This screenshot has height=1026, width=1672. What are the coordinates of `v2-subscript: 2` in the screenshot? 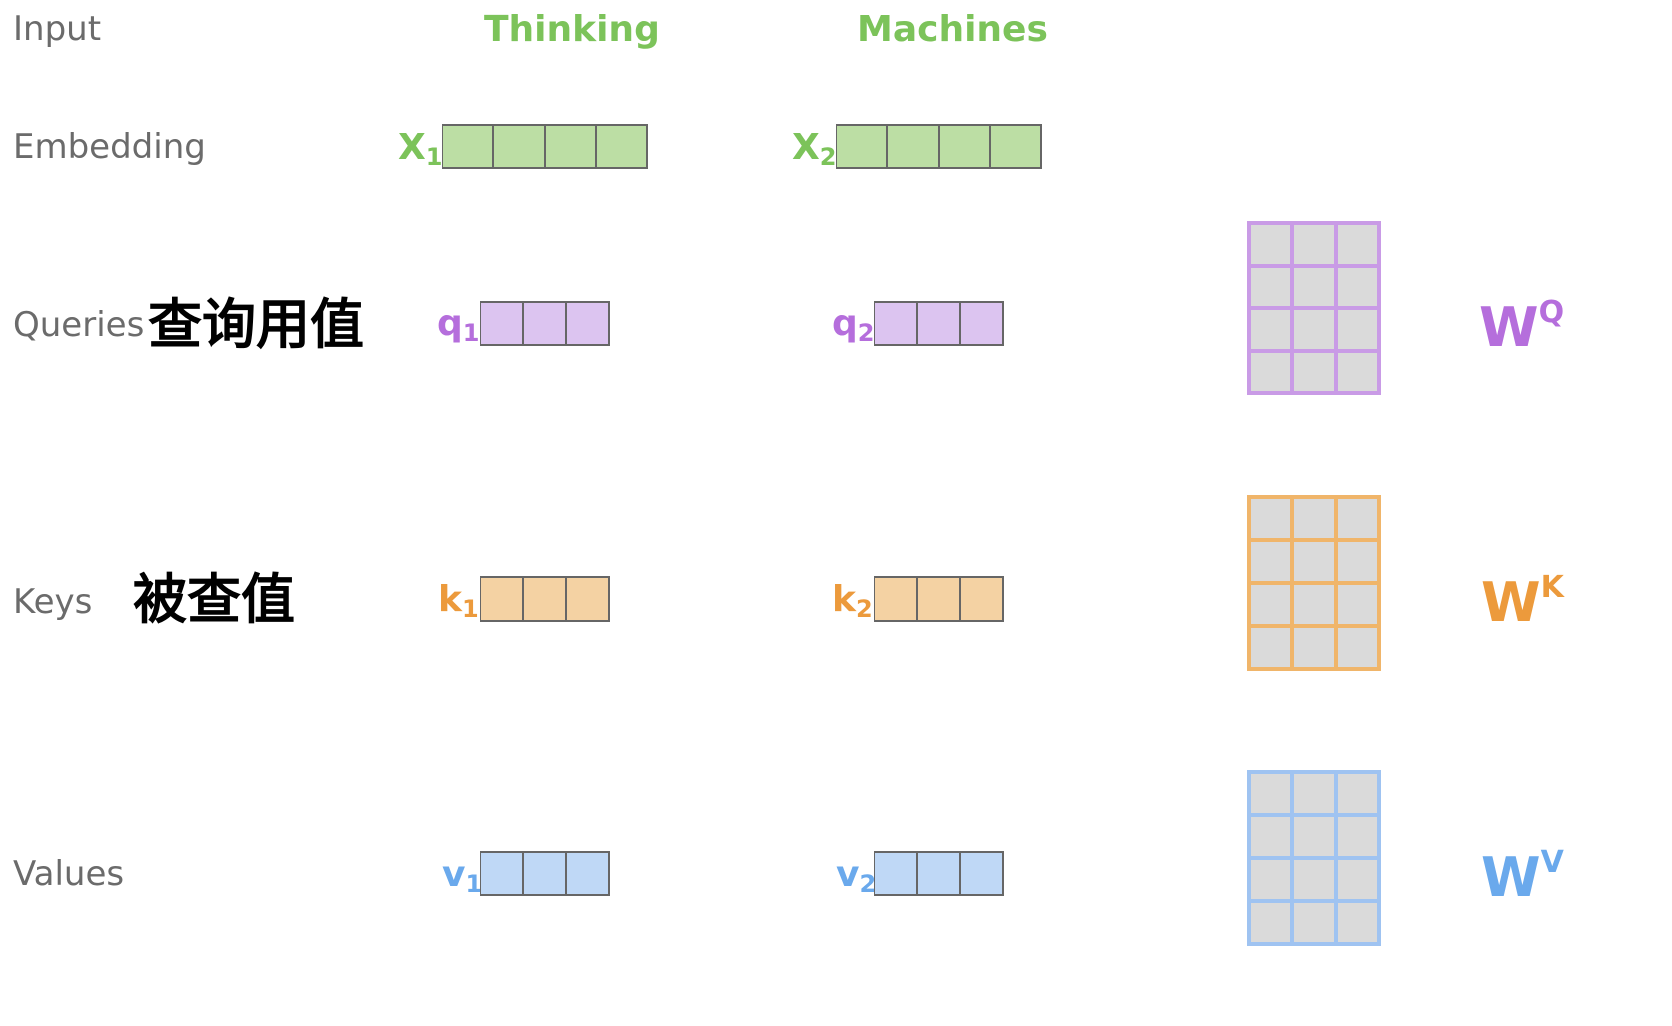 It's located at (868, 884).